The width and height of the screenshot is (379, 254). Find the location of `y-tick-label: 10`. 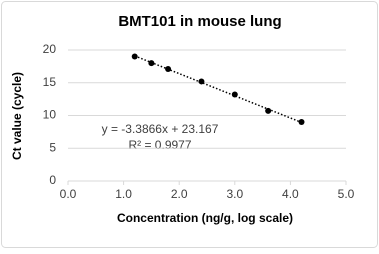

y-tick-label: 10 is located at coordinates (50, 115).